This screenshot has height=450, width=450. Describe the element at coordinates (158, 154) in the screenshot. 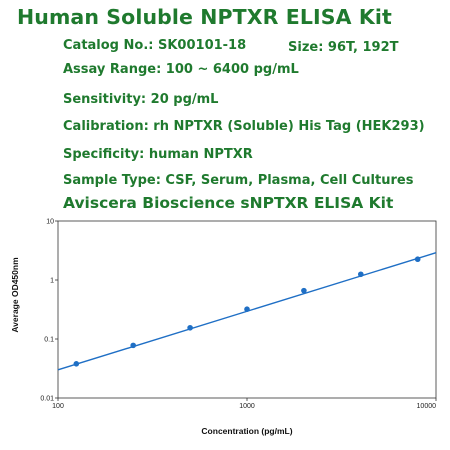

I see `specificity: Specificity: human NPTXR` at that location.